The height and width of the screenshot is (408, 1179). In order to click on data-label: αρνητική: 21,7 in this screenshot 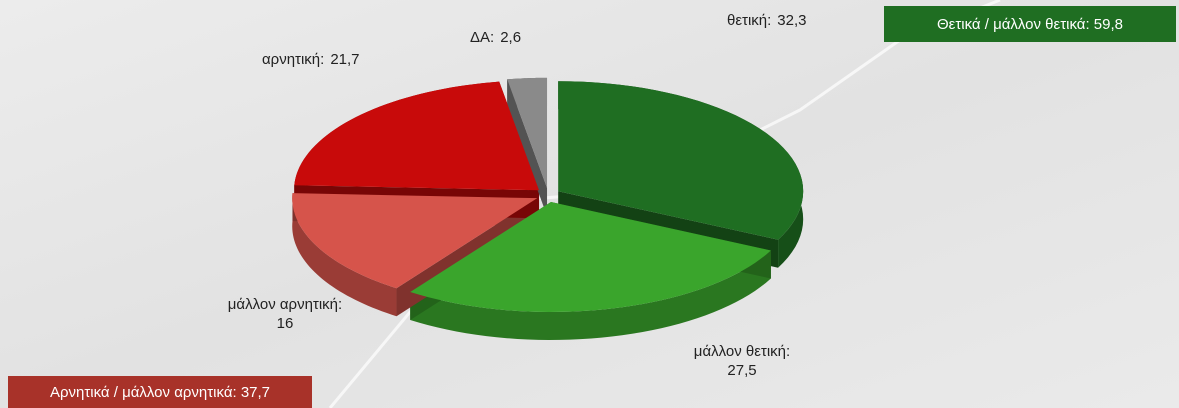, I will do `click(311, 59)`.